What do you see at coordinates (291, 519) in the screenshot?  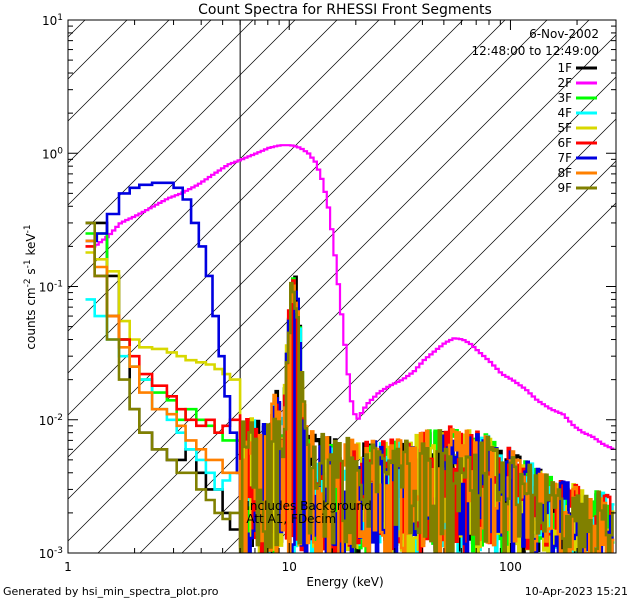 I see `annotation-line-attenuator: Att A1, FDecim` at bounding box center [291, 519].